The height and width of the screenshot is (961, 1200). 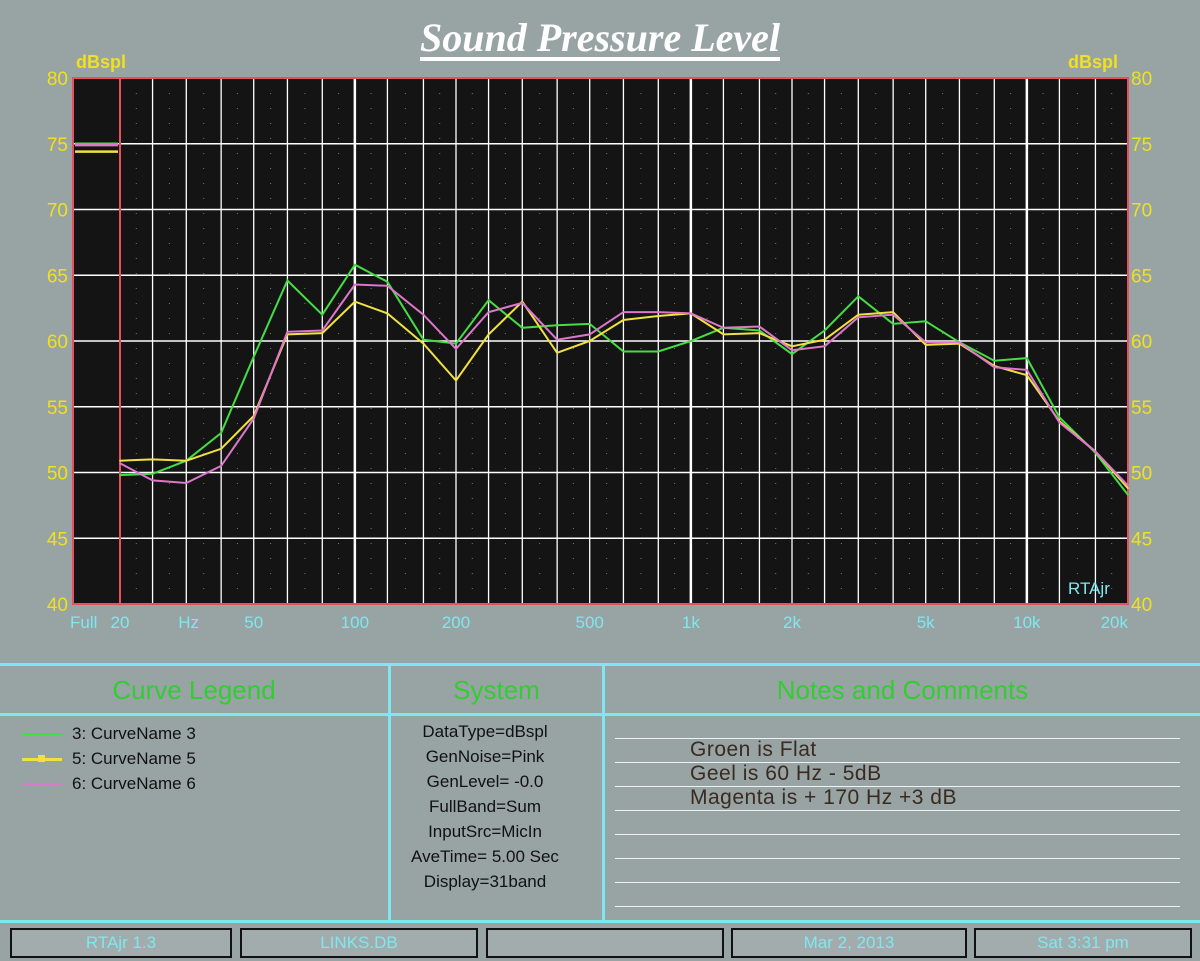 What do you see at coordinates (691, 622) in the screenshot?
I see `x-tick-label: 1k` at bounding box center [691, 622].